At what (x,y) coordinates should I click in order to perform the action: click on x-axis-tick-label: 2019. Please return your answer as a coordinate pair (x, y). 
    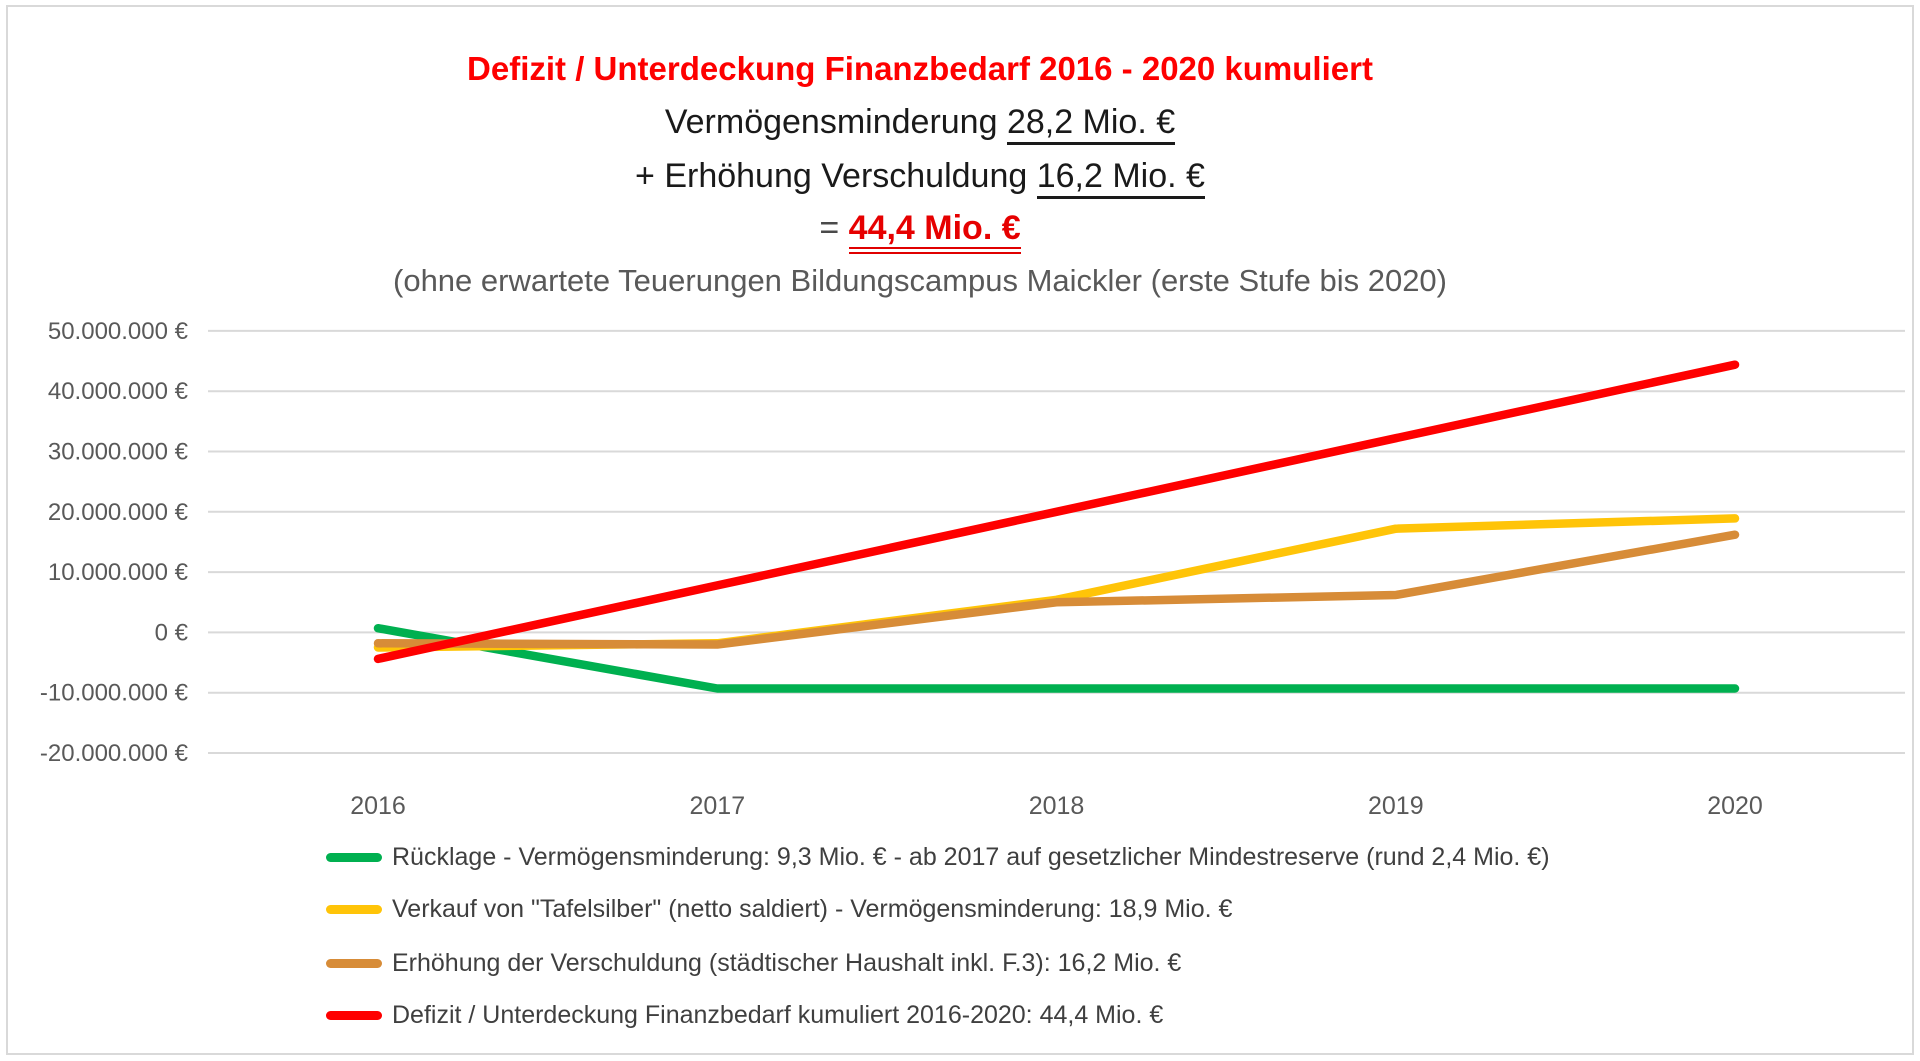
    Looking at the image, I should click on (1396, 806).